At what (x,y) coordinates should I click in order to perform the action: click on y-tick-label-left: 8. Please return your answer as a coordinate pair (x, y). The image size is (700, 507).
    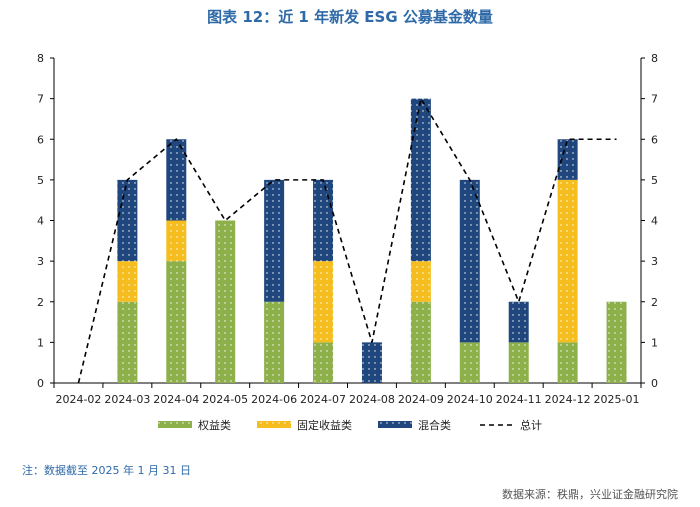
    Looking at the image, I should click on (40, 58).